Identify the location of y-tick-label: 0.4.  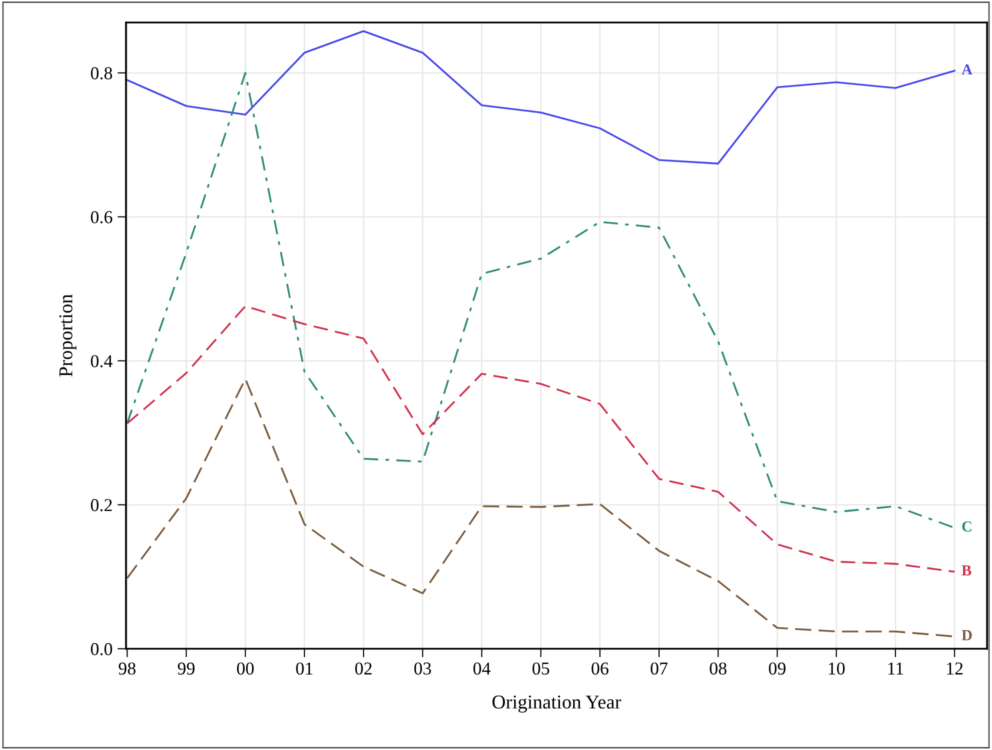
(101, 361).